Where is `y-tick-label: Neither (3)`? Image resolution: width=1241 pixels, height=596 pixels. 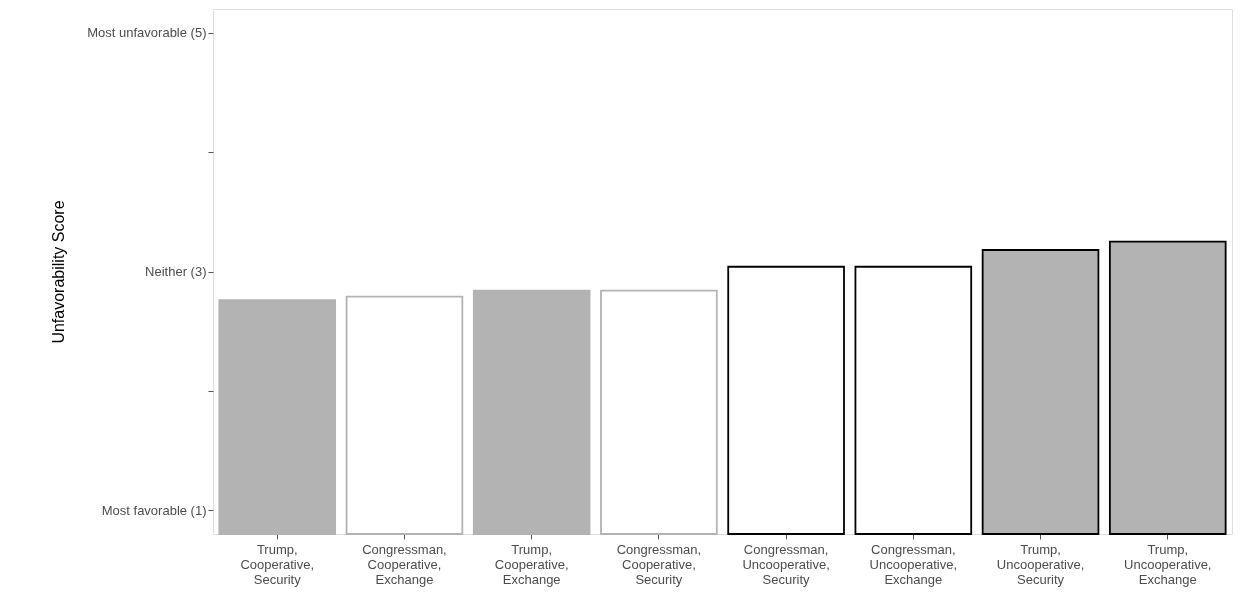
y-tick-label: Neither (3) is located at coordinates (176, 271).